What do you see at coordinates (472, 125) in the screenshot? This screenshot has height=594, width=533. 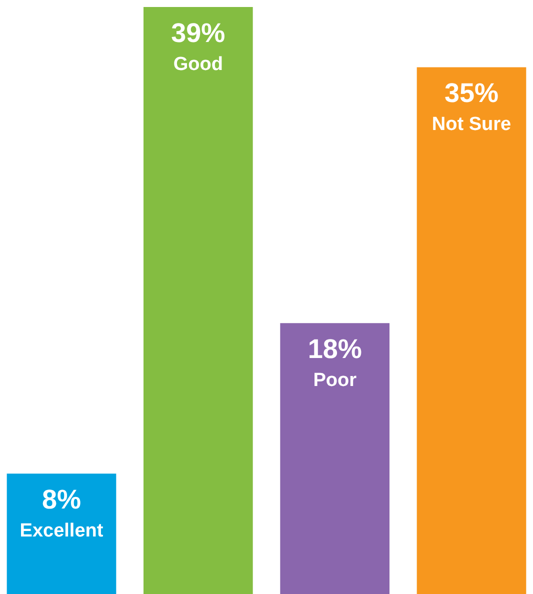 I see `x-tick-label: Not Sure` at bounding box center [472, 125].